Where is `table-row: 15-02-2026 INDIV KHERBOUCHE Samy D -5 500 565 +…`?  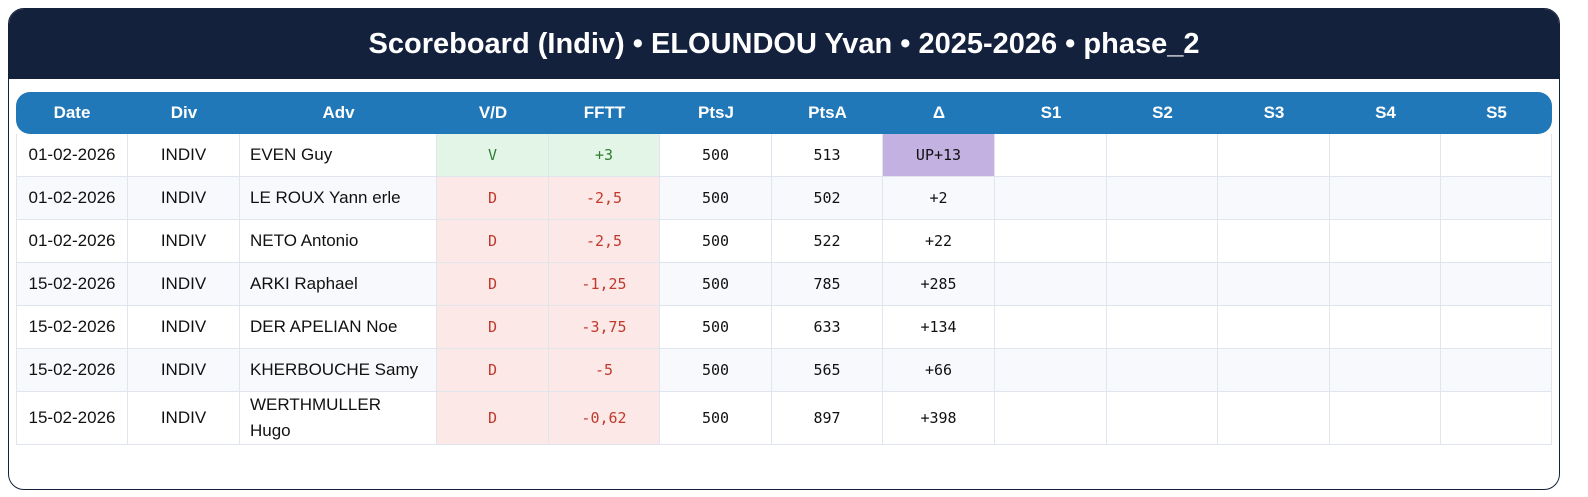 table-row: 15-02-2026 INDIV KHERBOUCHE Samy D -5 500 565 +… is located at coordinates (784, 370).